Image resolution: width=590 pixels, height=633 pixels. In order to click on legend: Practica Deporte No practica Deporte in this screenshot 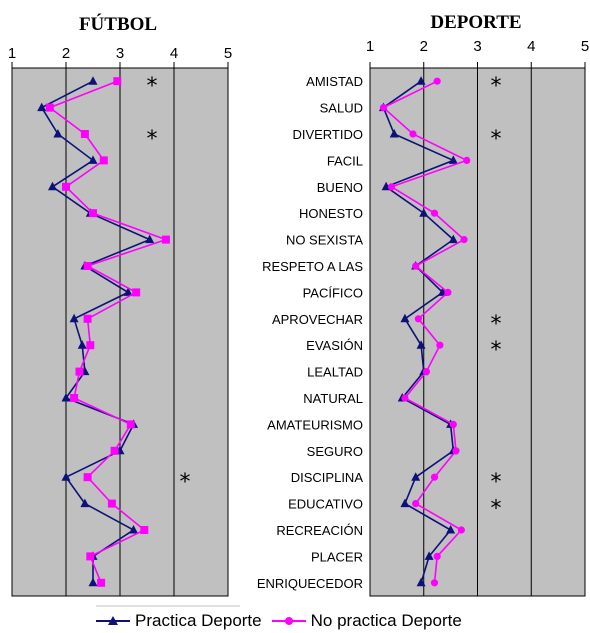, I will do `click(284, 621)`.